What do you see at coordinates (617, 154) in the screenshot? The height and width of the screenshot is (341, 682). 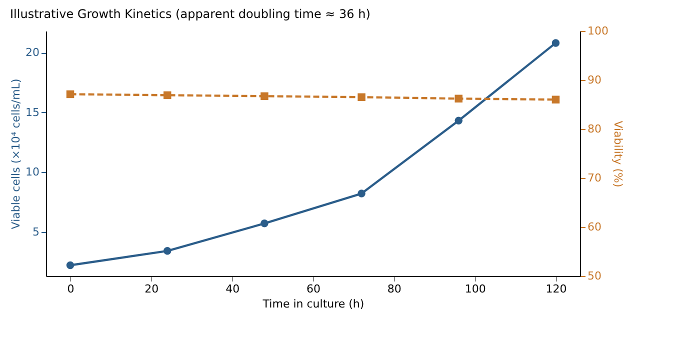 I see `y2-axis-title: Viability (%)` at bounding box center [617, 154].